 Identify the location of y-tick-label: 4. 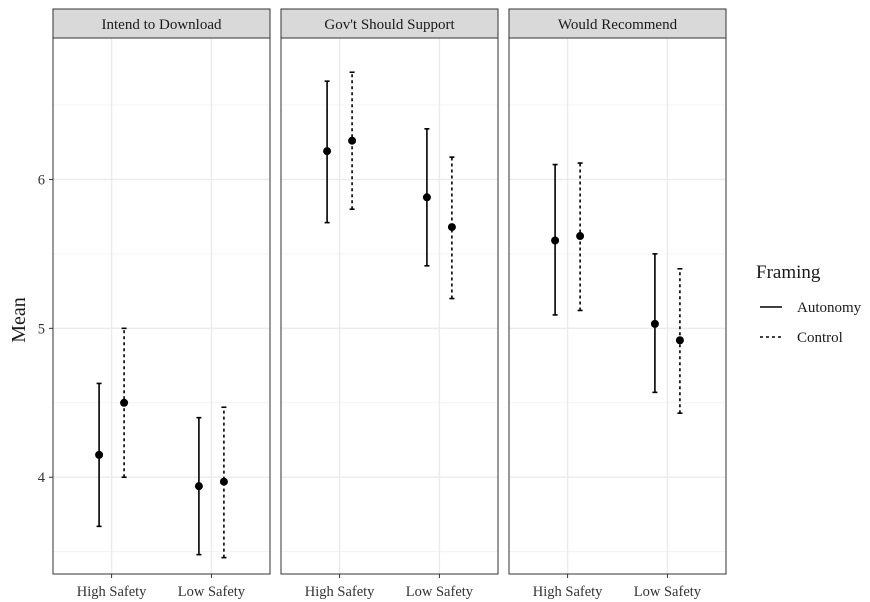
(42, 478).